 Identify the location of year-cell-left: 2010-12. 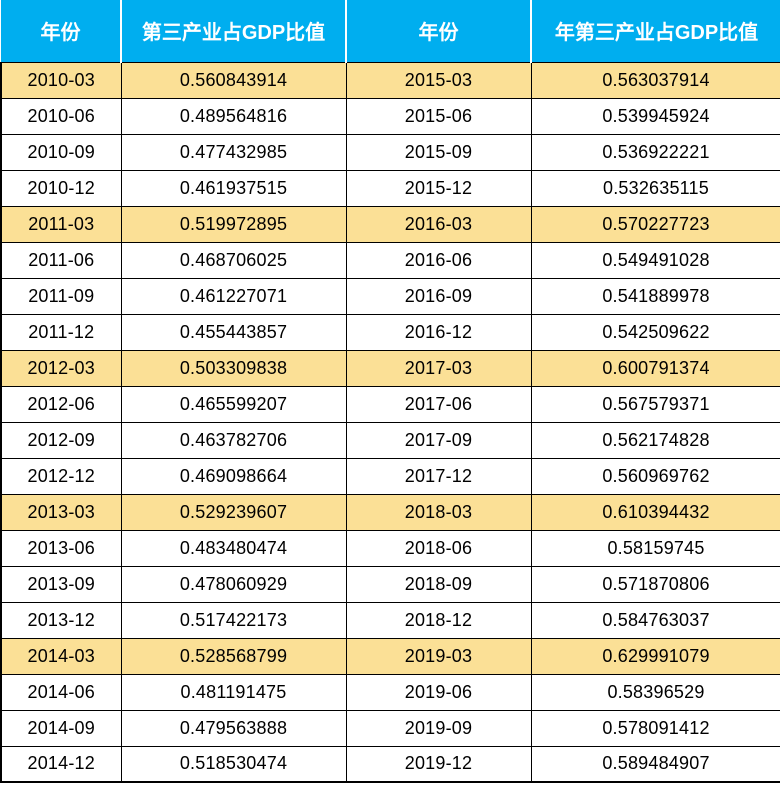
(61, 188).